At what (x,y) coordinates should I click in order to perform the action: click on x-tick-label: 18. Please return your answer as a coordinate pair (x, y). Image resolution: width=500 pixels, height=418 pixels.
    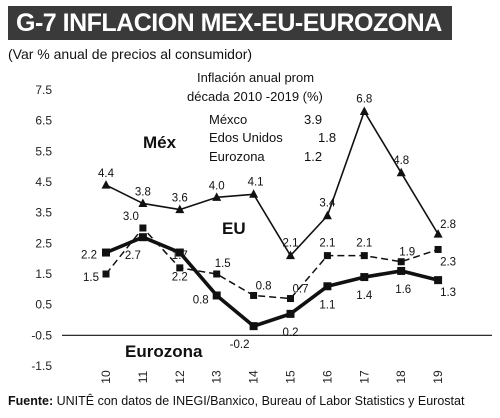
    Looking at the image, I should click on (401, 377).